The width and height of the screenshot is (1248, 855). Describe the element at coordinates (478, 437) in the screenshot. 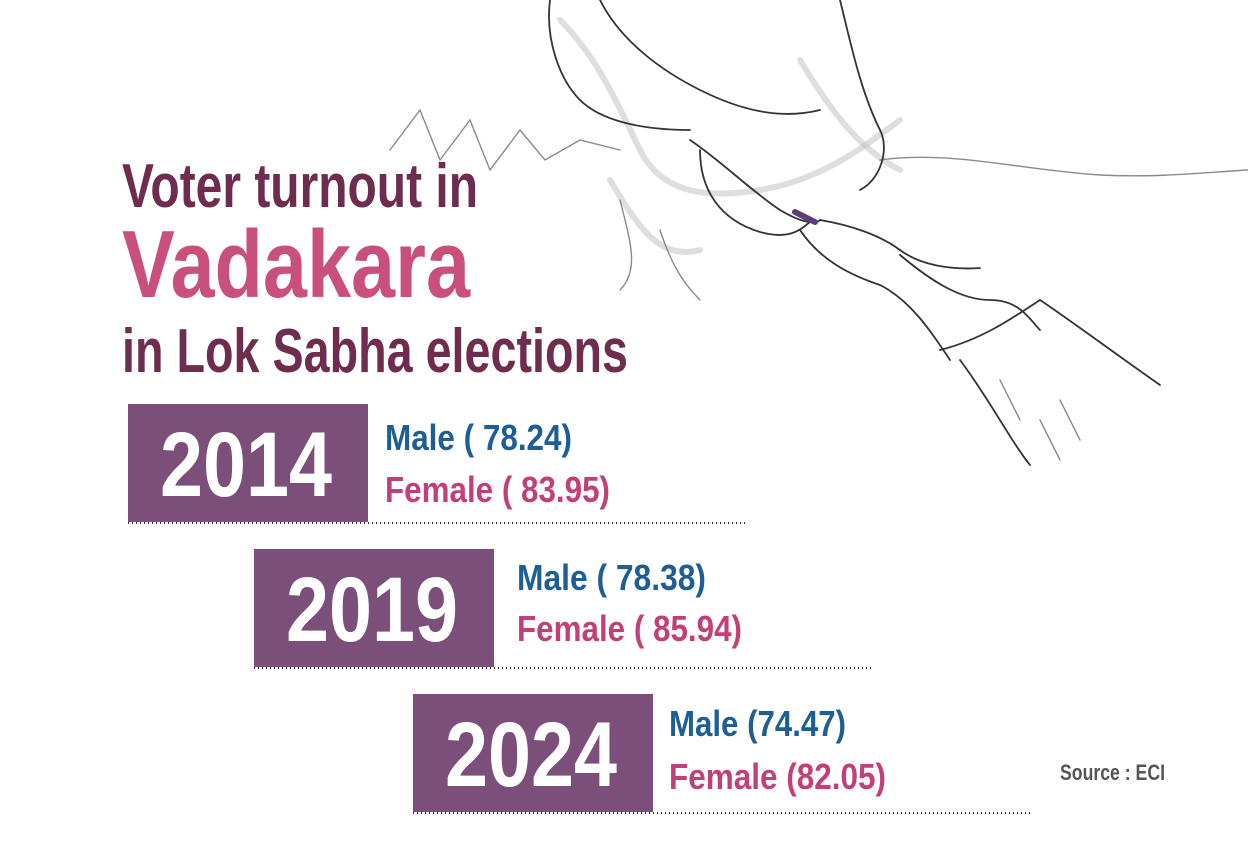

I see `male-turnout: Male ( 78.24)` at that location.